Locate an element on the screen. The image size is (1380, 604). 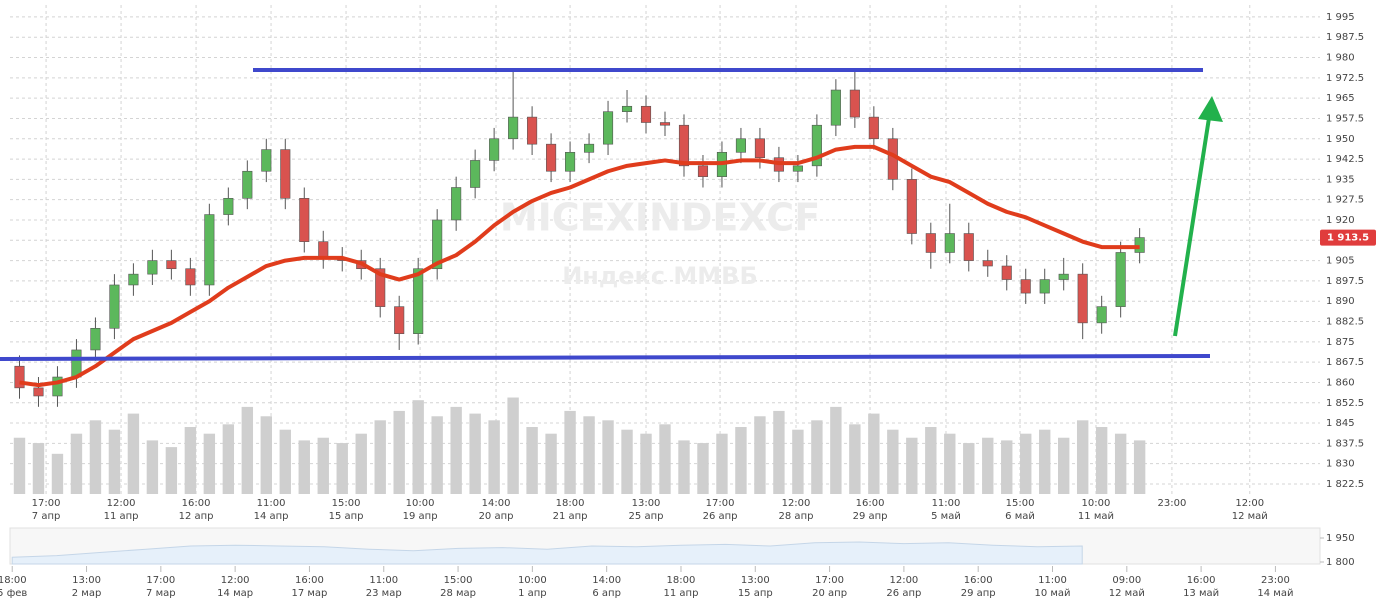
arrow-head is located at coordinates (1210, 109).